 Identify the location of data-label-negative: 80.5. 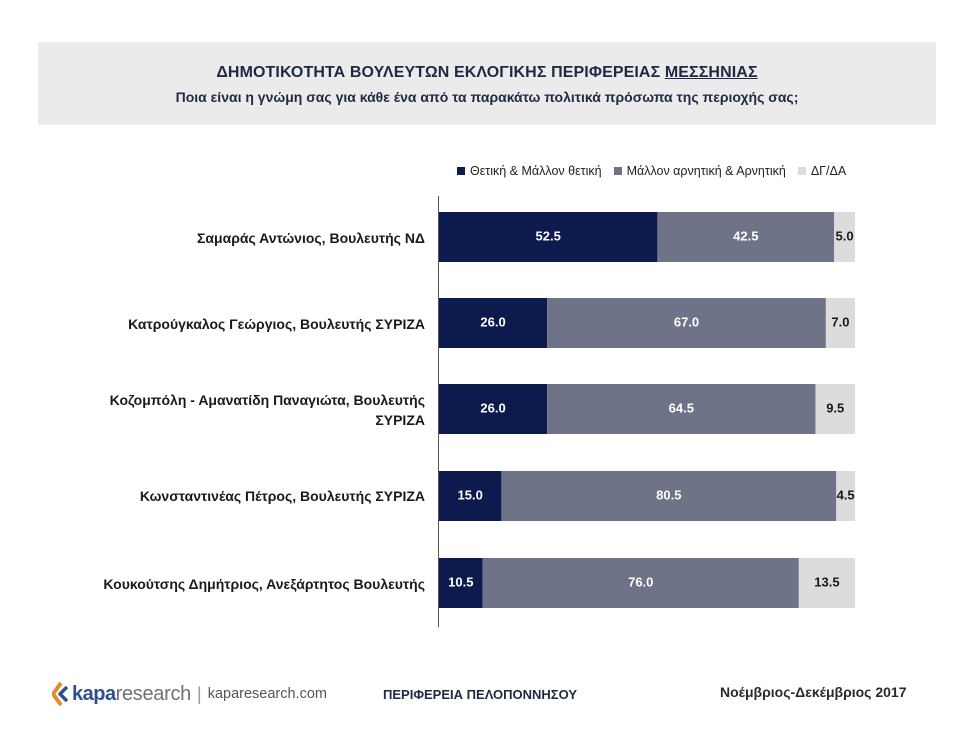
(668, 495).